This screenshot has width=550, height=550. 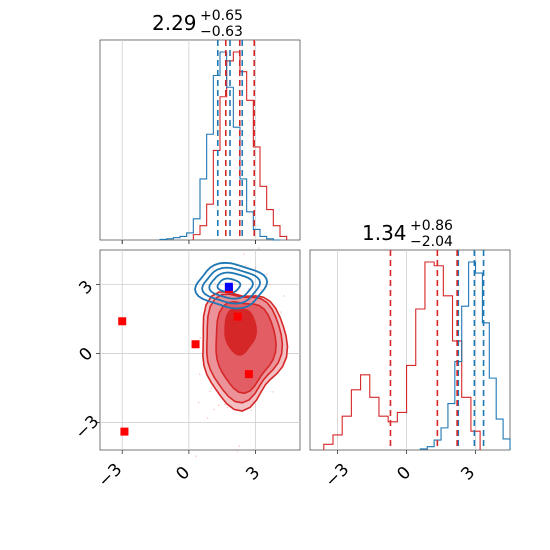 I want to click on blue-contour-inner, so click(x=231, y=285).